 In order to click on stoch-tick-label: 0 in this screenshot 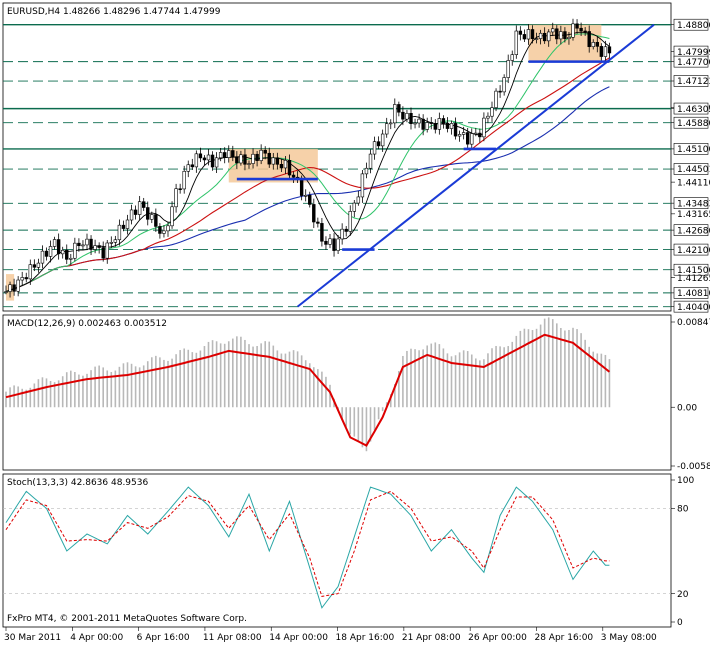, I will do `click(680, 623)`.